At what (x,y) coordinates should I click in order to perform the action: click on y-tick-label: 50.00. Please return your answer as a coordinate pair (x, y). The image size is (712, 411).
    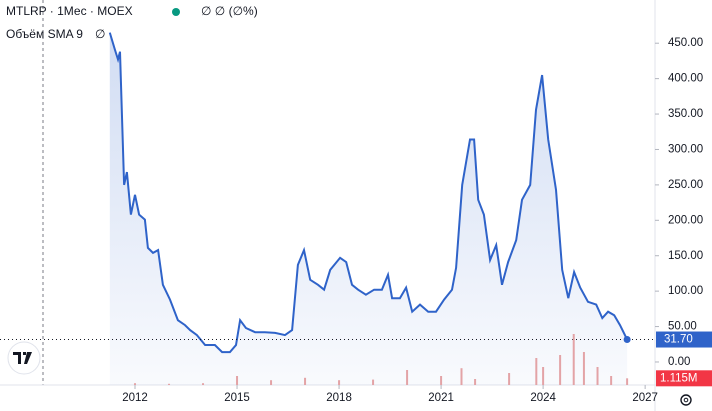
    Looking at the image, I should click on (682, 327).